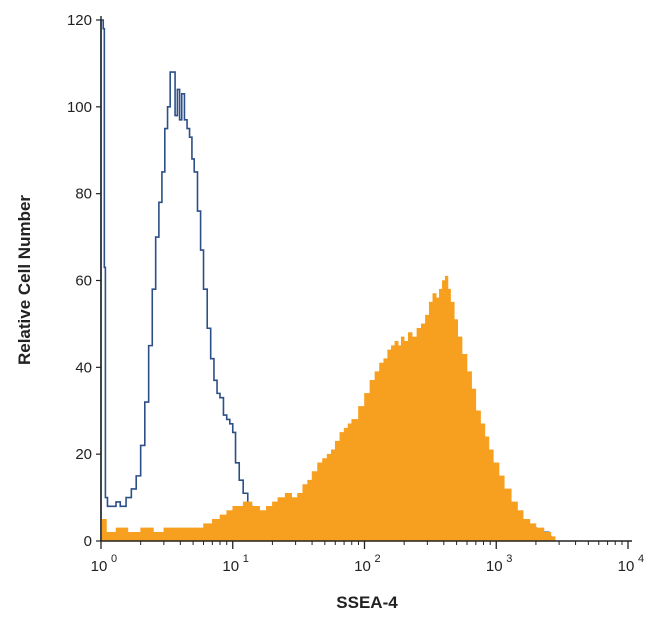  What do you see at coordinates (99, 566) in the screenshot?
I see `x-tick-label-1: 10` at bounding box center [99, 566].